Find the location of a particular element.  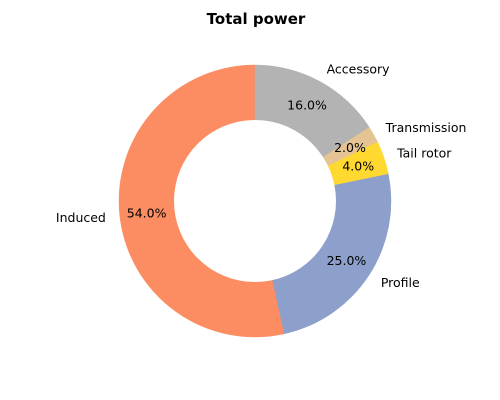

percent-label-tail-rotor: 4.0% is located at coordinates (358, 166).